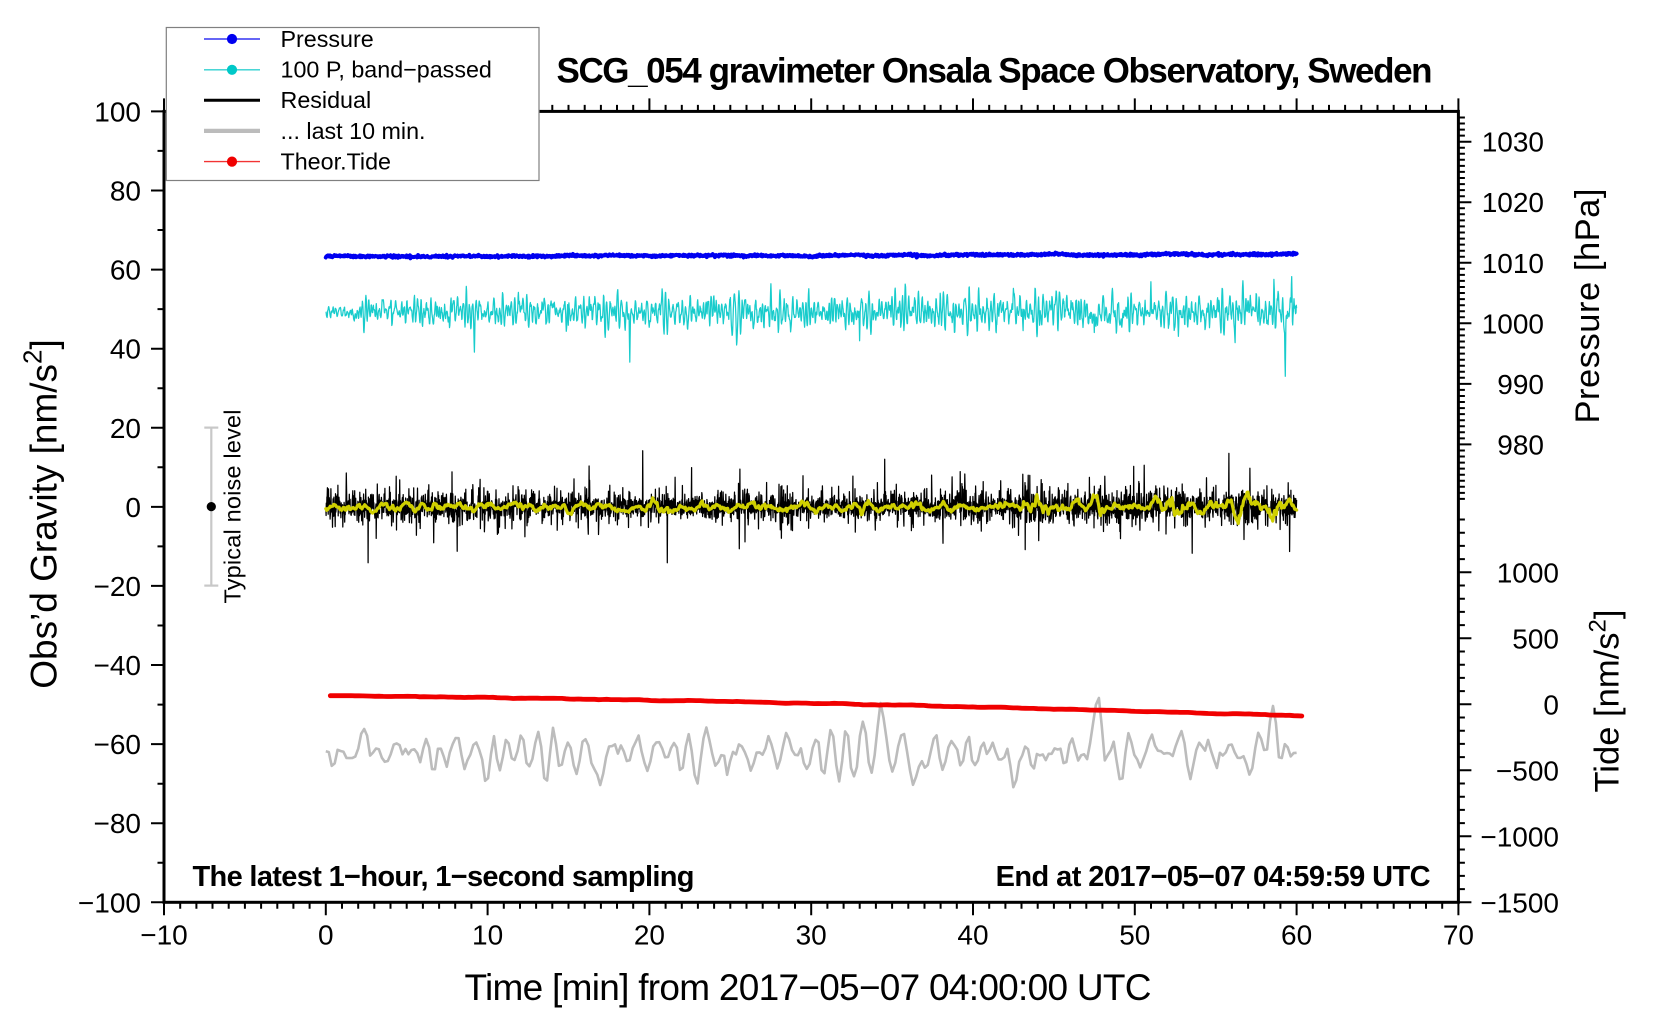 The image size is (1660, 1020). Describe the element at coordinates (109, 902) in the screenshot. I see `svg-text: −100` at that location.